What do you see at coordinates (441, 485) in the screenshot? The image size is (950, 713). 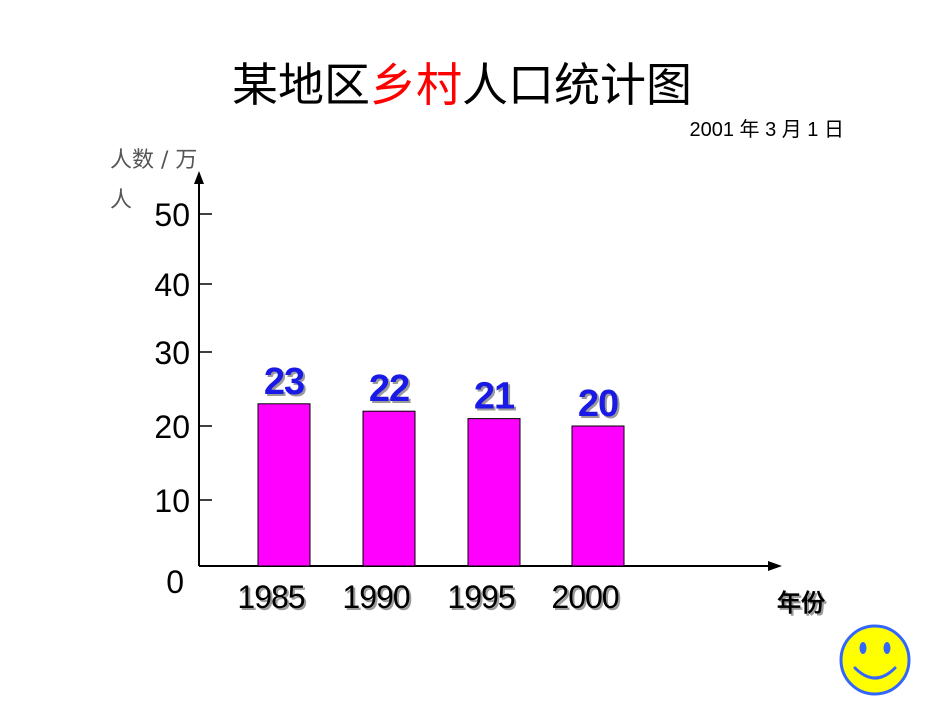 I see `bars-group` at bounding box center [441, 485].